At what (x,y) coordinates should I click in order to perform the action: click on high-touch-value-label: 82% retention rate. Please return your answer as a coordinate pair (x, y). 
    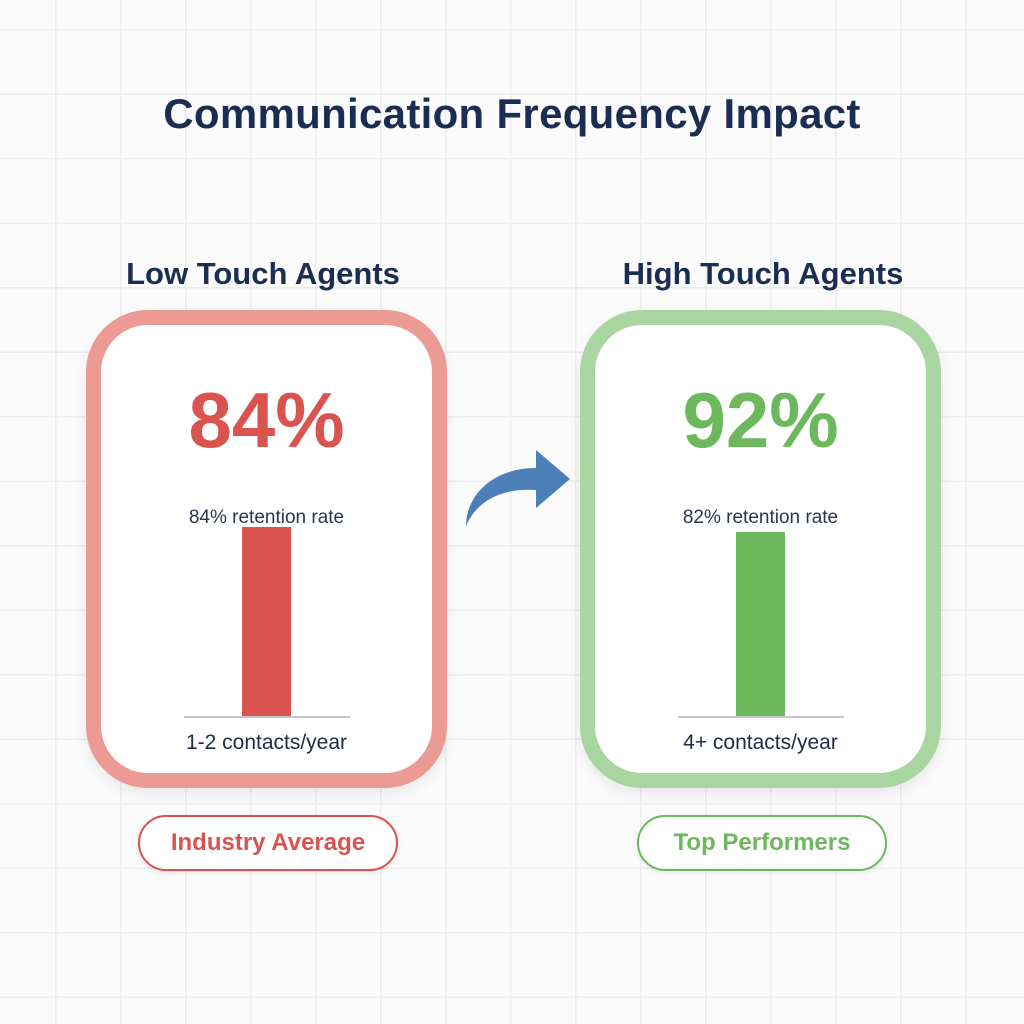
    Looking at the image, I should click on (760, 517).